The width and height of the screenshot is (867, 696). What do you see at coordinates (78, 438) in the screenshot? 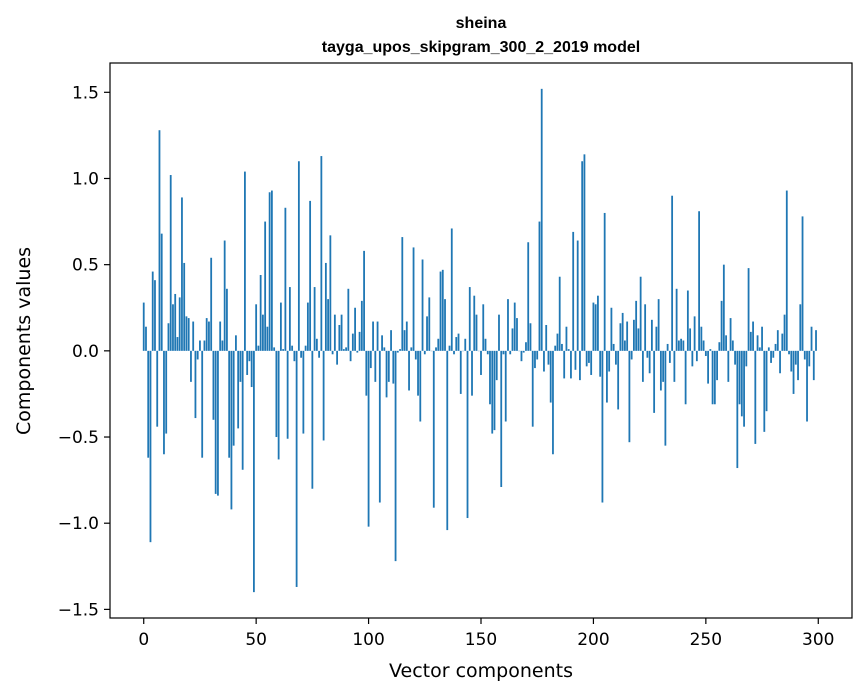
I see `y-tick-label: −0.5` at bounding box center [78, 438].